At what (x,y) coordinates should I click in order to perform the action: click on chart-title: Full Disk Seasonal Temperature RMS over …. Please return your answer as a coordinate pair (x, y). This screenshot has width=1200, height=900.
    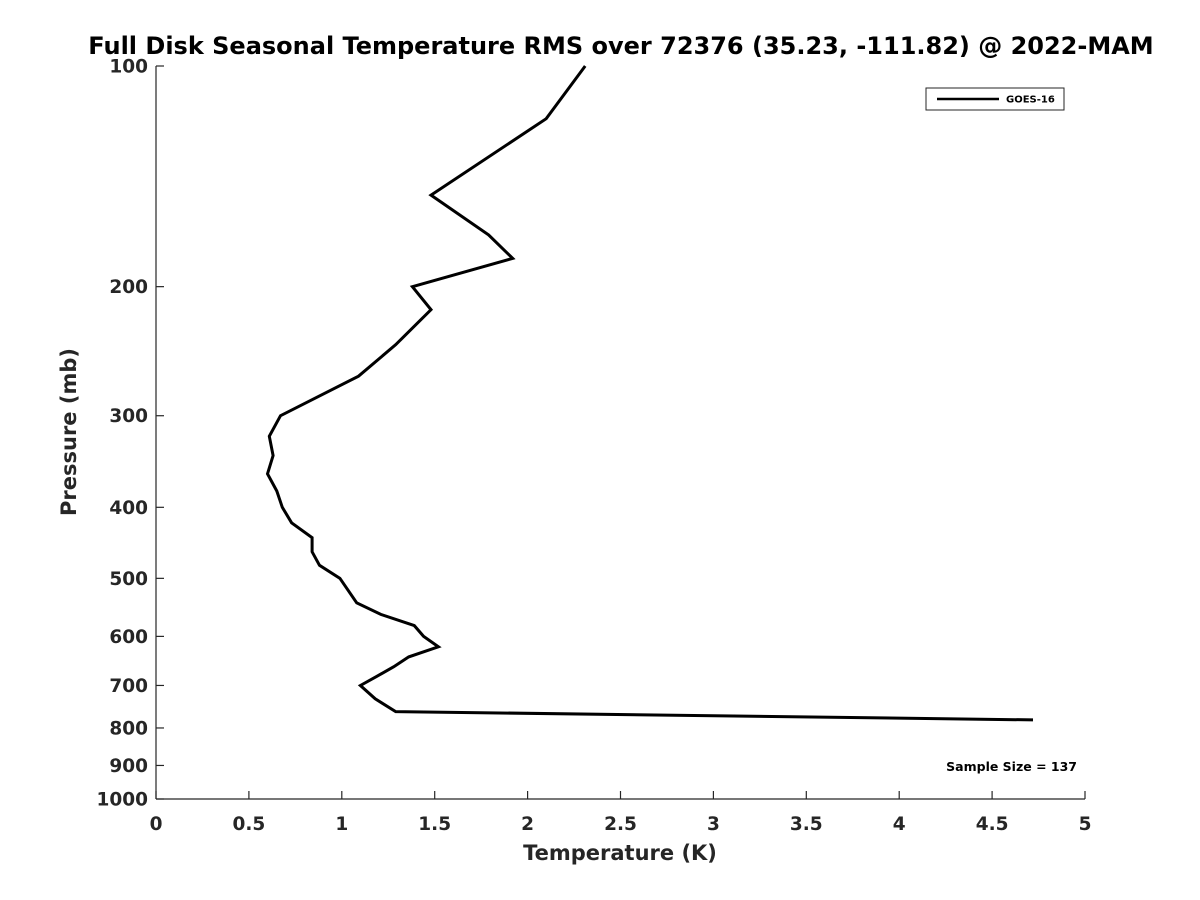
    Looking at the image, I should click on (620, 46).